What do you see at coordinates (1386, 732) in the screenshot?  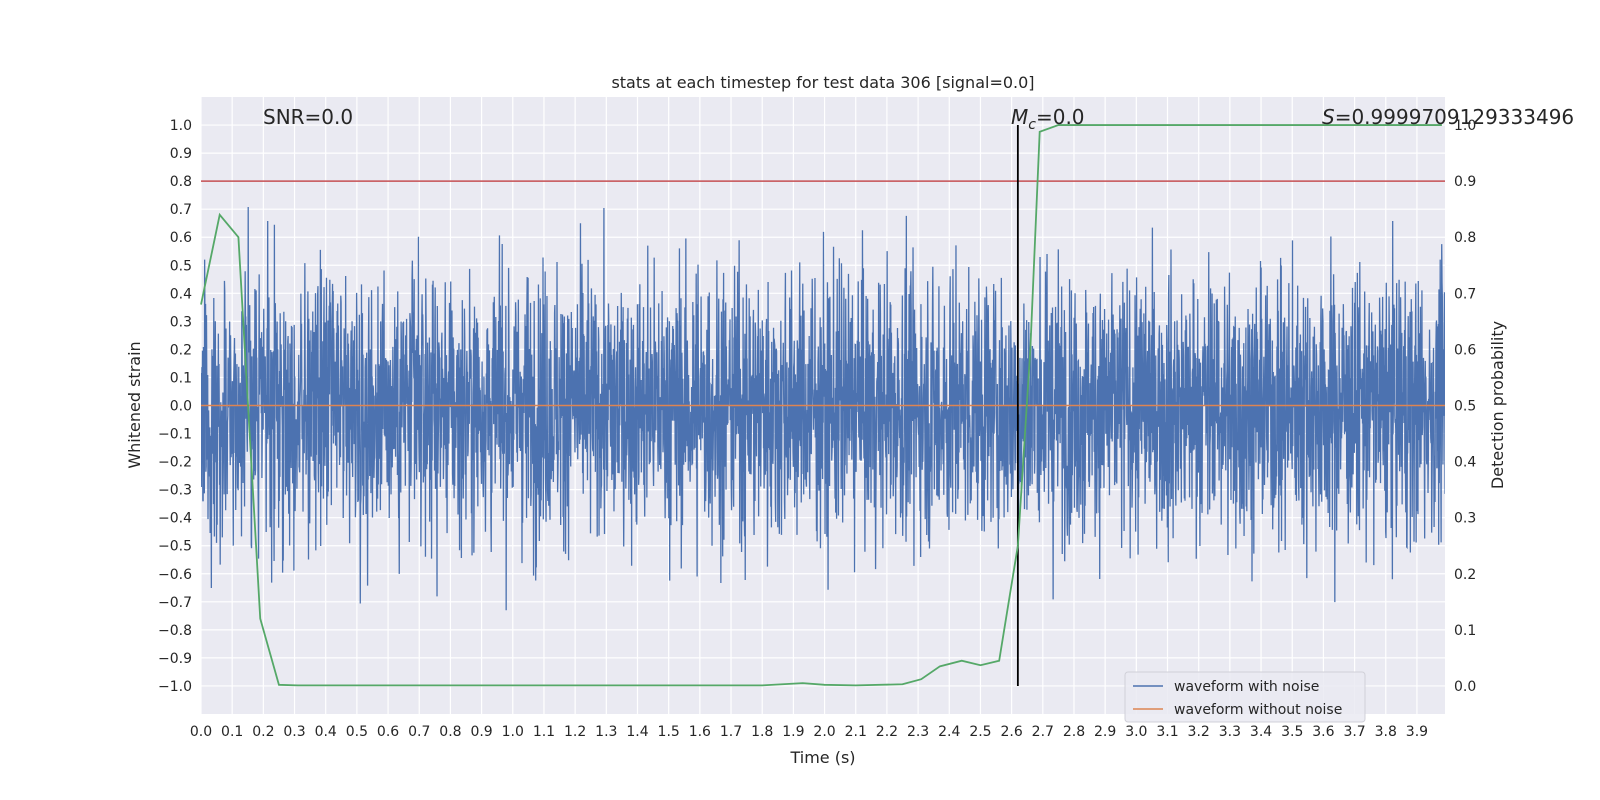 I see `x-tick-label: 3.8` at bounding box center [1386, 732].